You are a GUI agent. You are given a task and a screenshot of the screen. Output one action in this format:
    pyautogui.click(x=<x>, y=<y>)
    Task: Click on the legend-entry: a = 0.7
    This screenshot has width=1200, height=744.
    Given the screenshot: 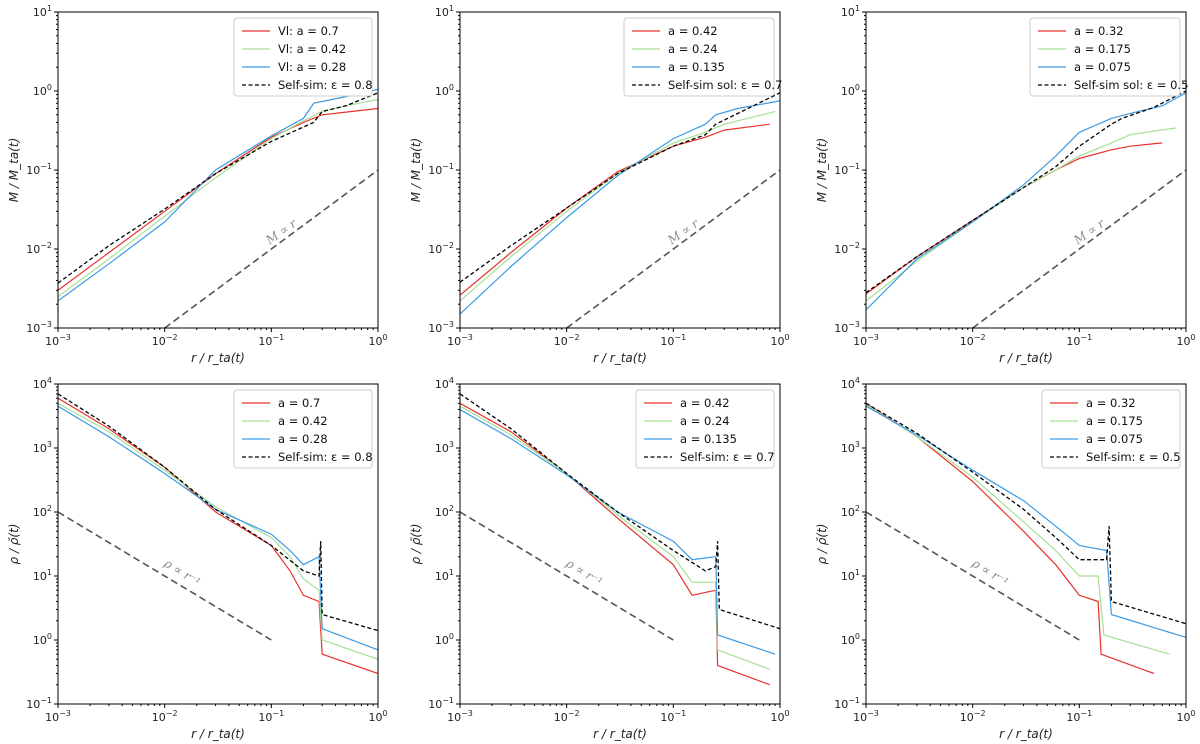 What is the action you would take?
    pyautogui.click(x=299, y=403)
    